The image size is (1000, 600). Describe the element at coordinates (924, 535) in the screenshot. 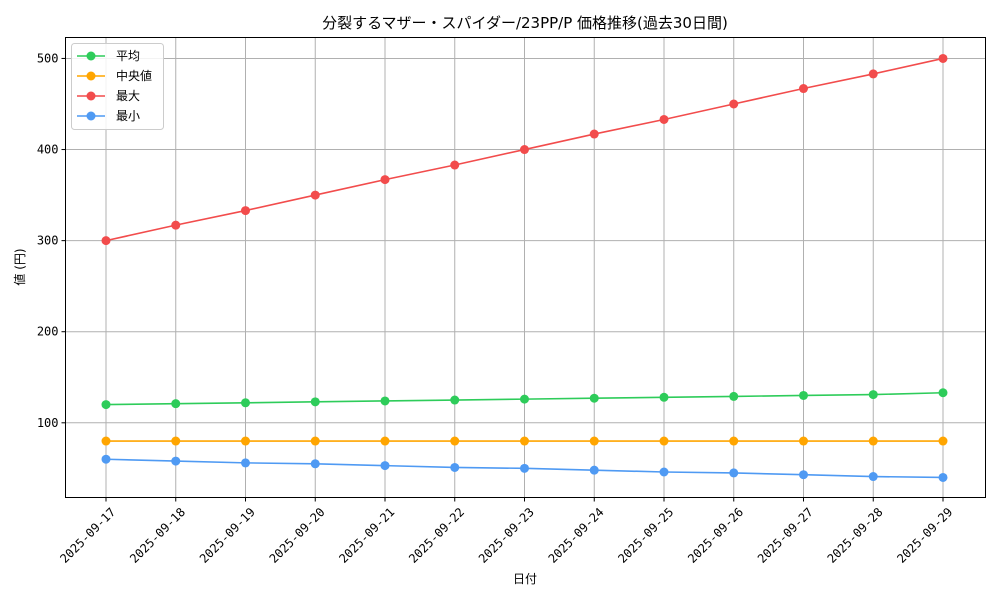

I see `x-tick-label: 2025-09-29` at that location.